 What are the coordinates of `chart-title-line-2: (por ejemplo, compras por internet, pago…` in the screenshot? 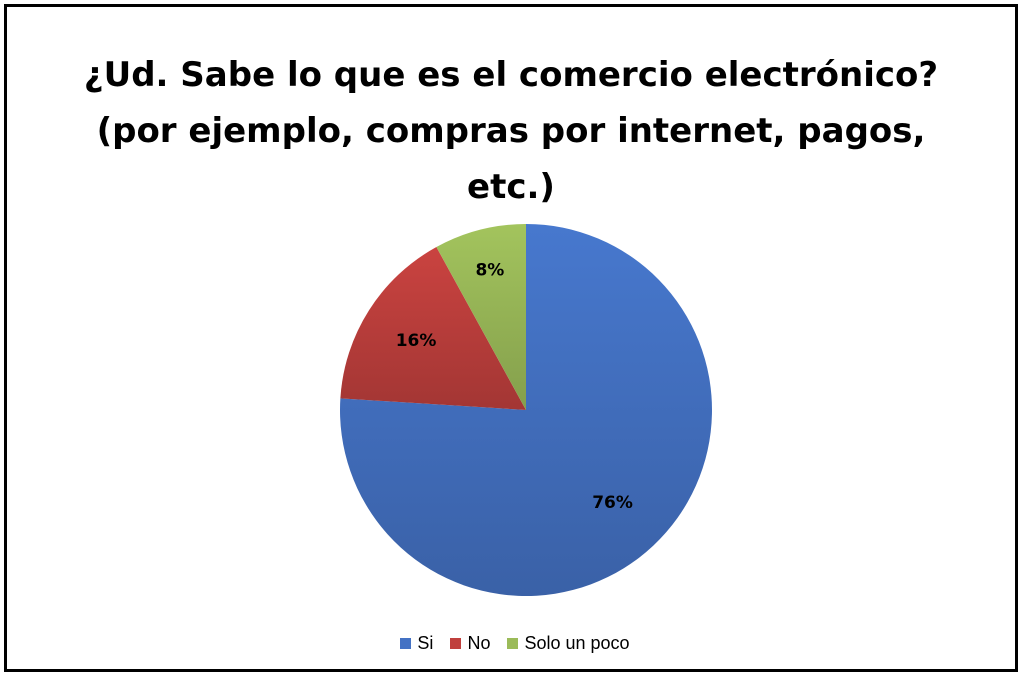 It's located at (511, 131).